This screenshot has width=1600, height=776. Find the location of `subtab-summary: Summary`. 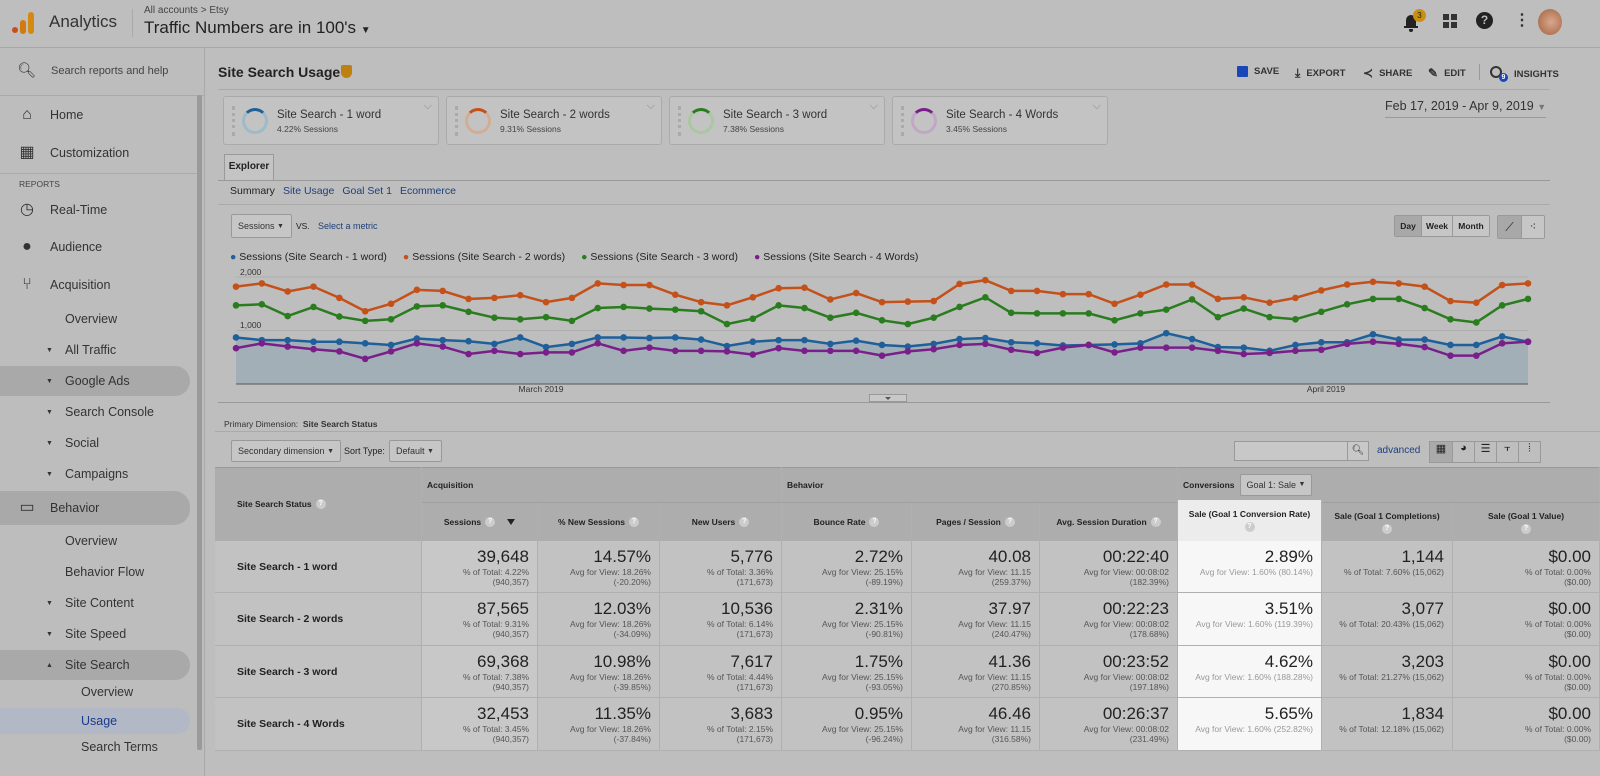

subtab-summary: Summary is located at coordinates (252, 191).